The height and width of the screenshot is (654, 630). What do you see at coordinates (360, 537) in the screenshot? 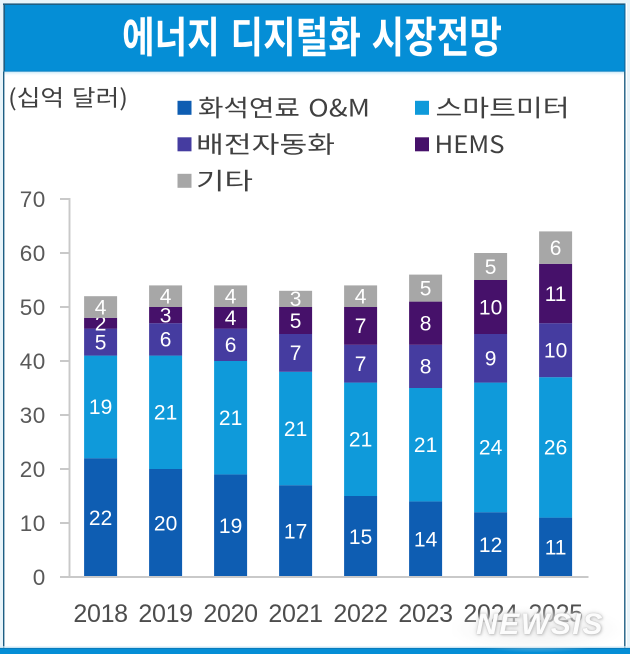
I see `svg-text: 15` at bounding box center [360, 537].